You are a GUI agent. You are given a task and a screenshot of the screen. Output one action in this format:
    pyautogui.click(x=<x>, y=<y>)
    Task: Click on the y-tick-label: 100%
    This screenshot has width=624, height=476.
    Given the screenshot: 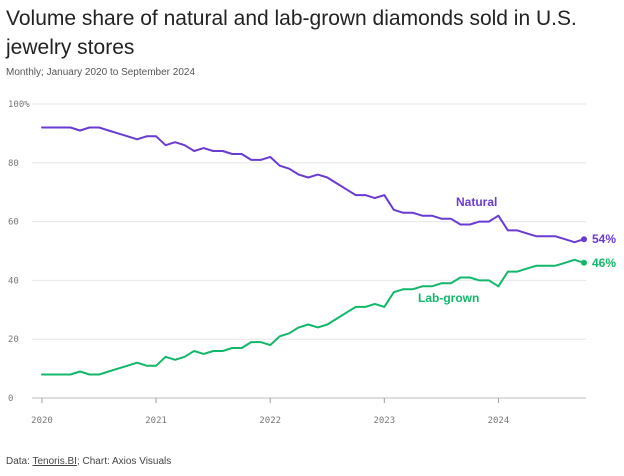 What is the action you would take?
    pyautogui.click(x=19, y=105)
    